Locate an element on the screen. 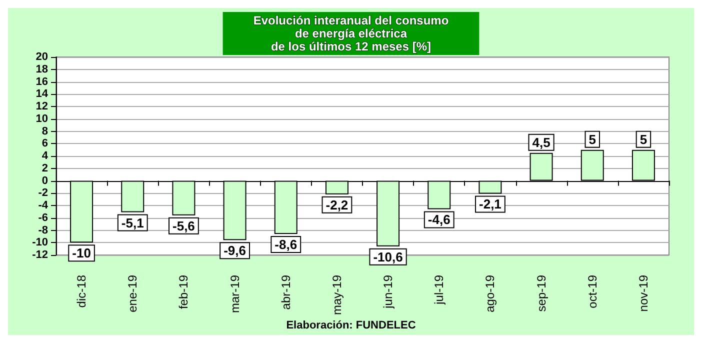  y-tick-label: -10 is located at coordinates (40, 242).